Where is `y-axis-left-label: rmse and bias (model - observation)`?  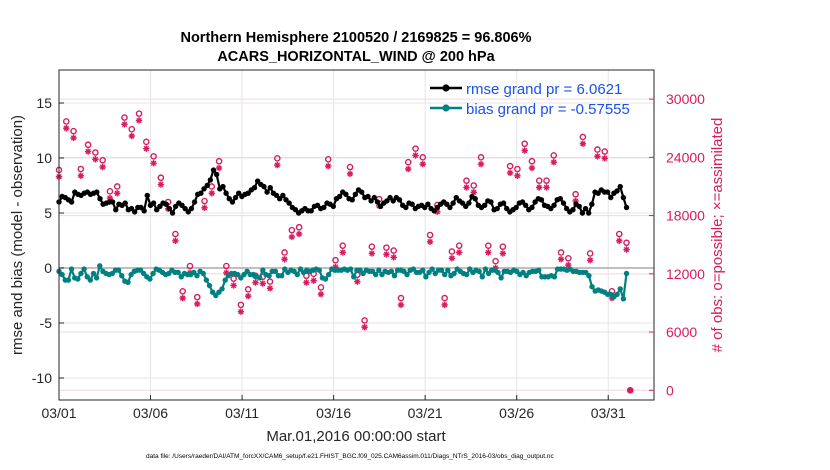 y-axis-left-label: rmse and bias (model - observation) is located at coordinates (17, 235).